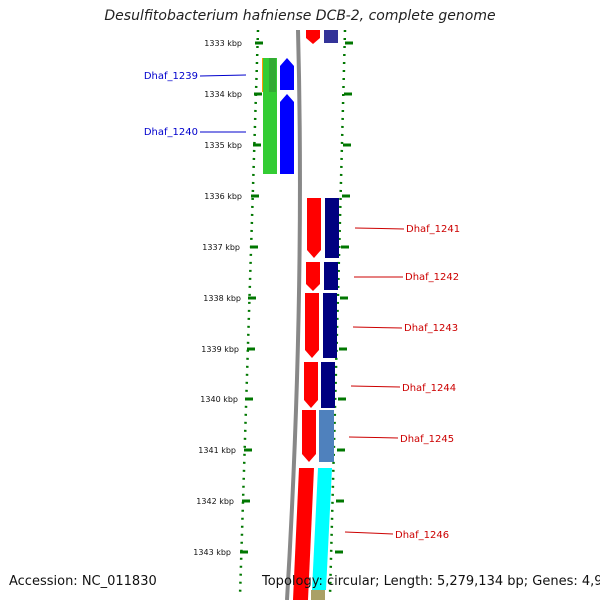 The image size is (600, 600). What do you see at coordinates (287, 134) in the screenshot?
I see `gene-dhaf-1240-arrow` at bounding box center [287, 134].